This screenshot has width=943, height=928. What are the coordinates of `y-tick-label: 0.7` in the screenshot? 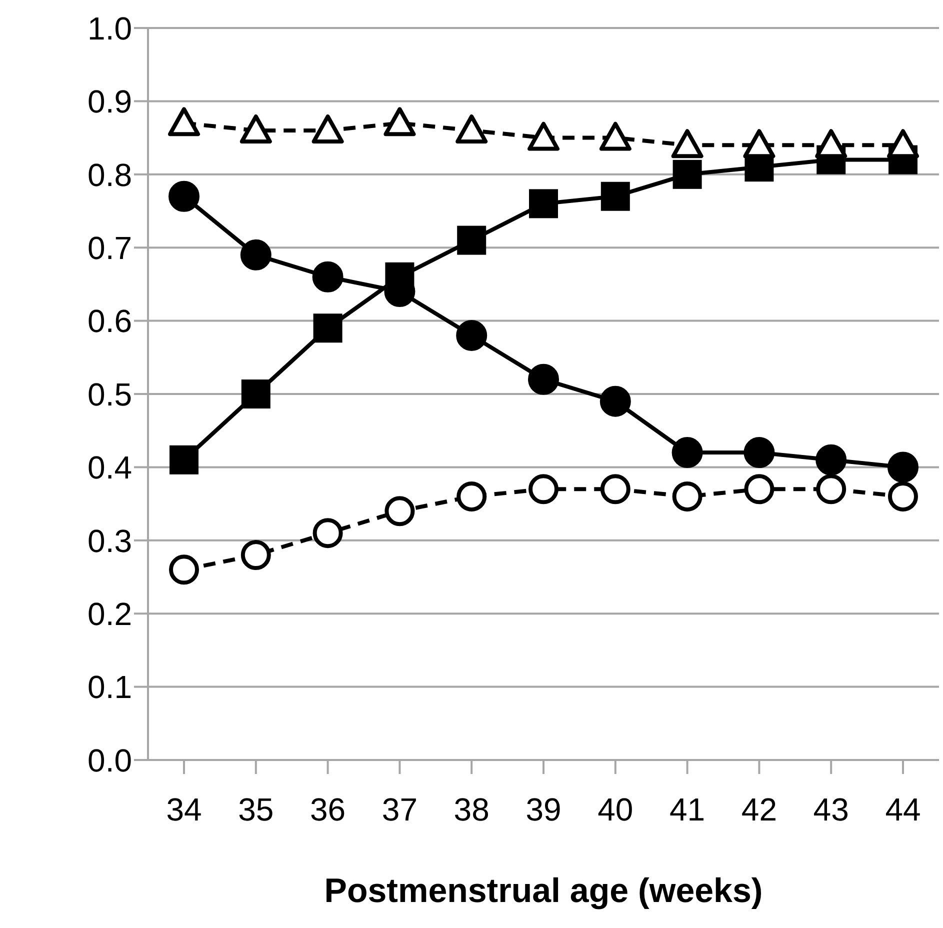 It's located at (110, 248).